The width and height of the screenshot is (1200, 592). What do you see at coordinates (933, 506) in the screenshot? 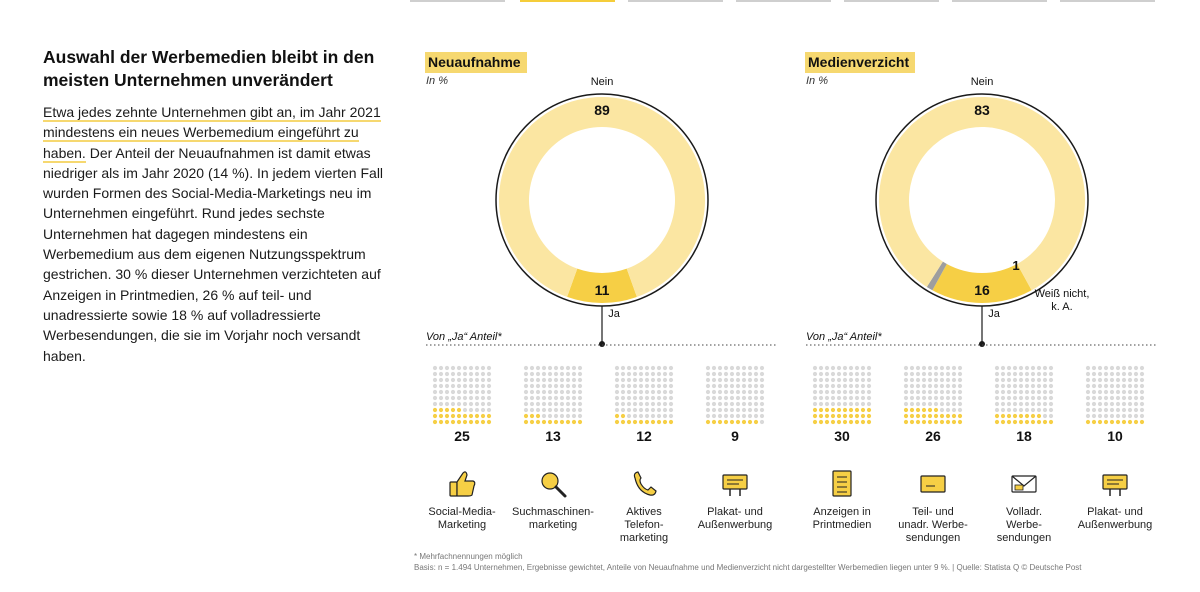
I see `channel-item: Teil- und unadr. Werbe-sendungen` at bounding box center [933, 506].